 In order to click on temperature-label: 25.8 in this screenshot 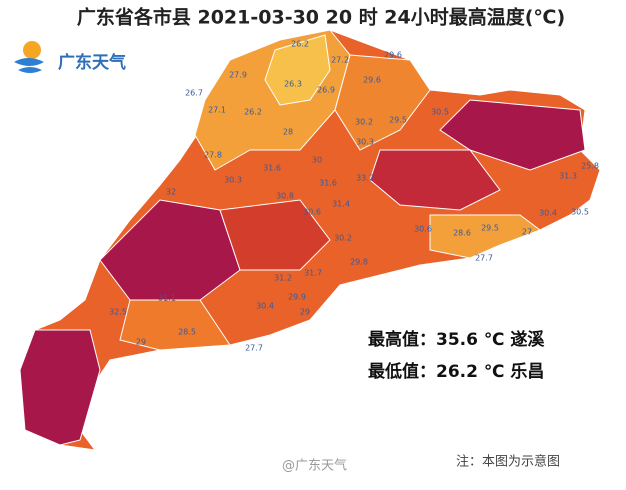, I will do `click(590, 166)`.